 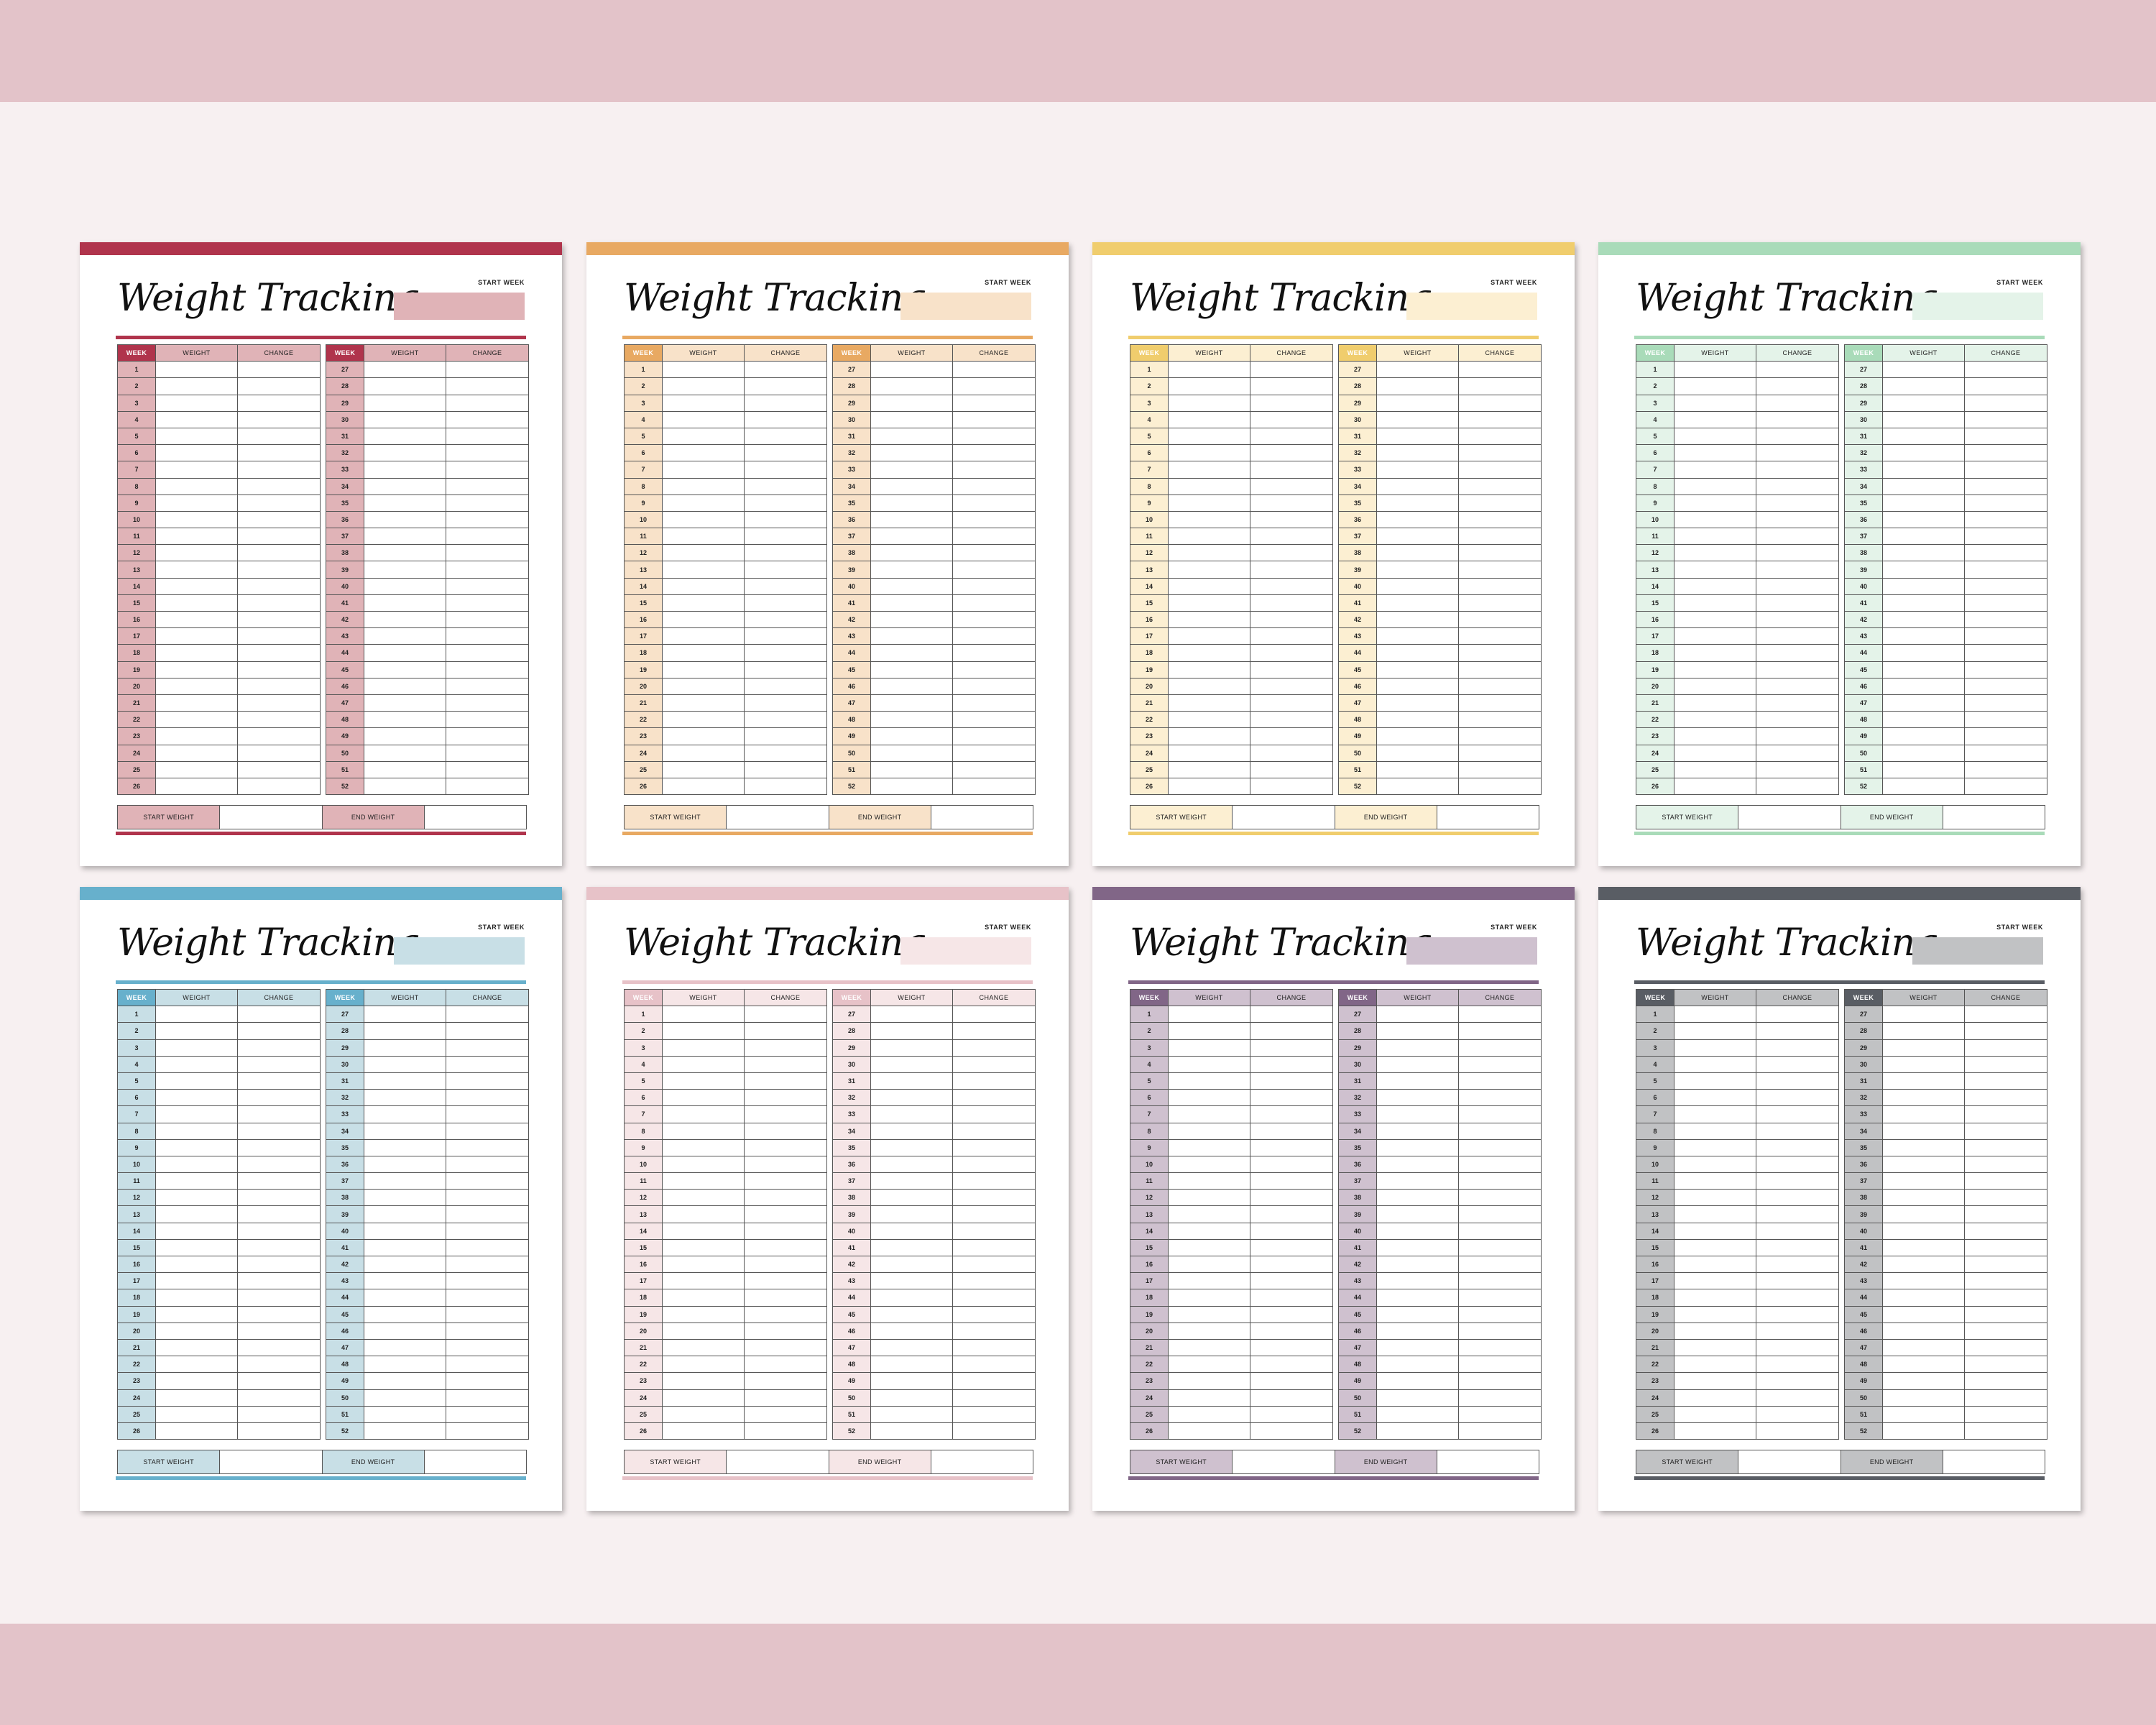 I want to click on start-week-field, so click(x=1978, y=306).